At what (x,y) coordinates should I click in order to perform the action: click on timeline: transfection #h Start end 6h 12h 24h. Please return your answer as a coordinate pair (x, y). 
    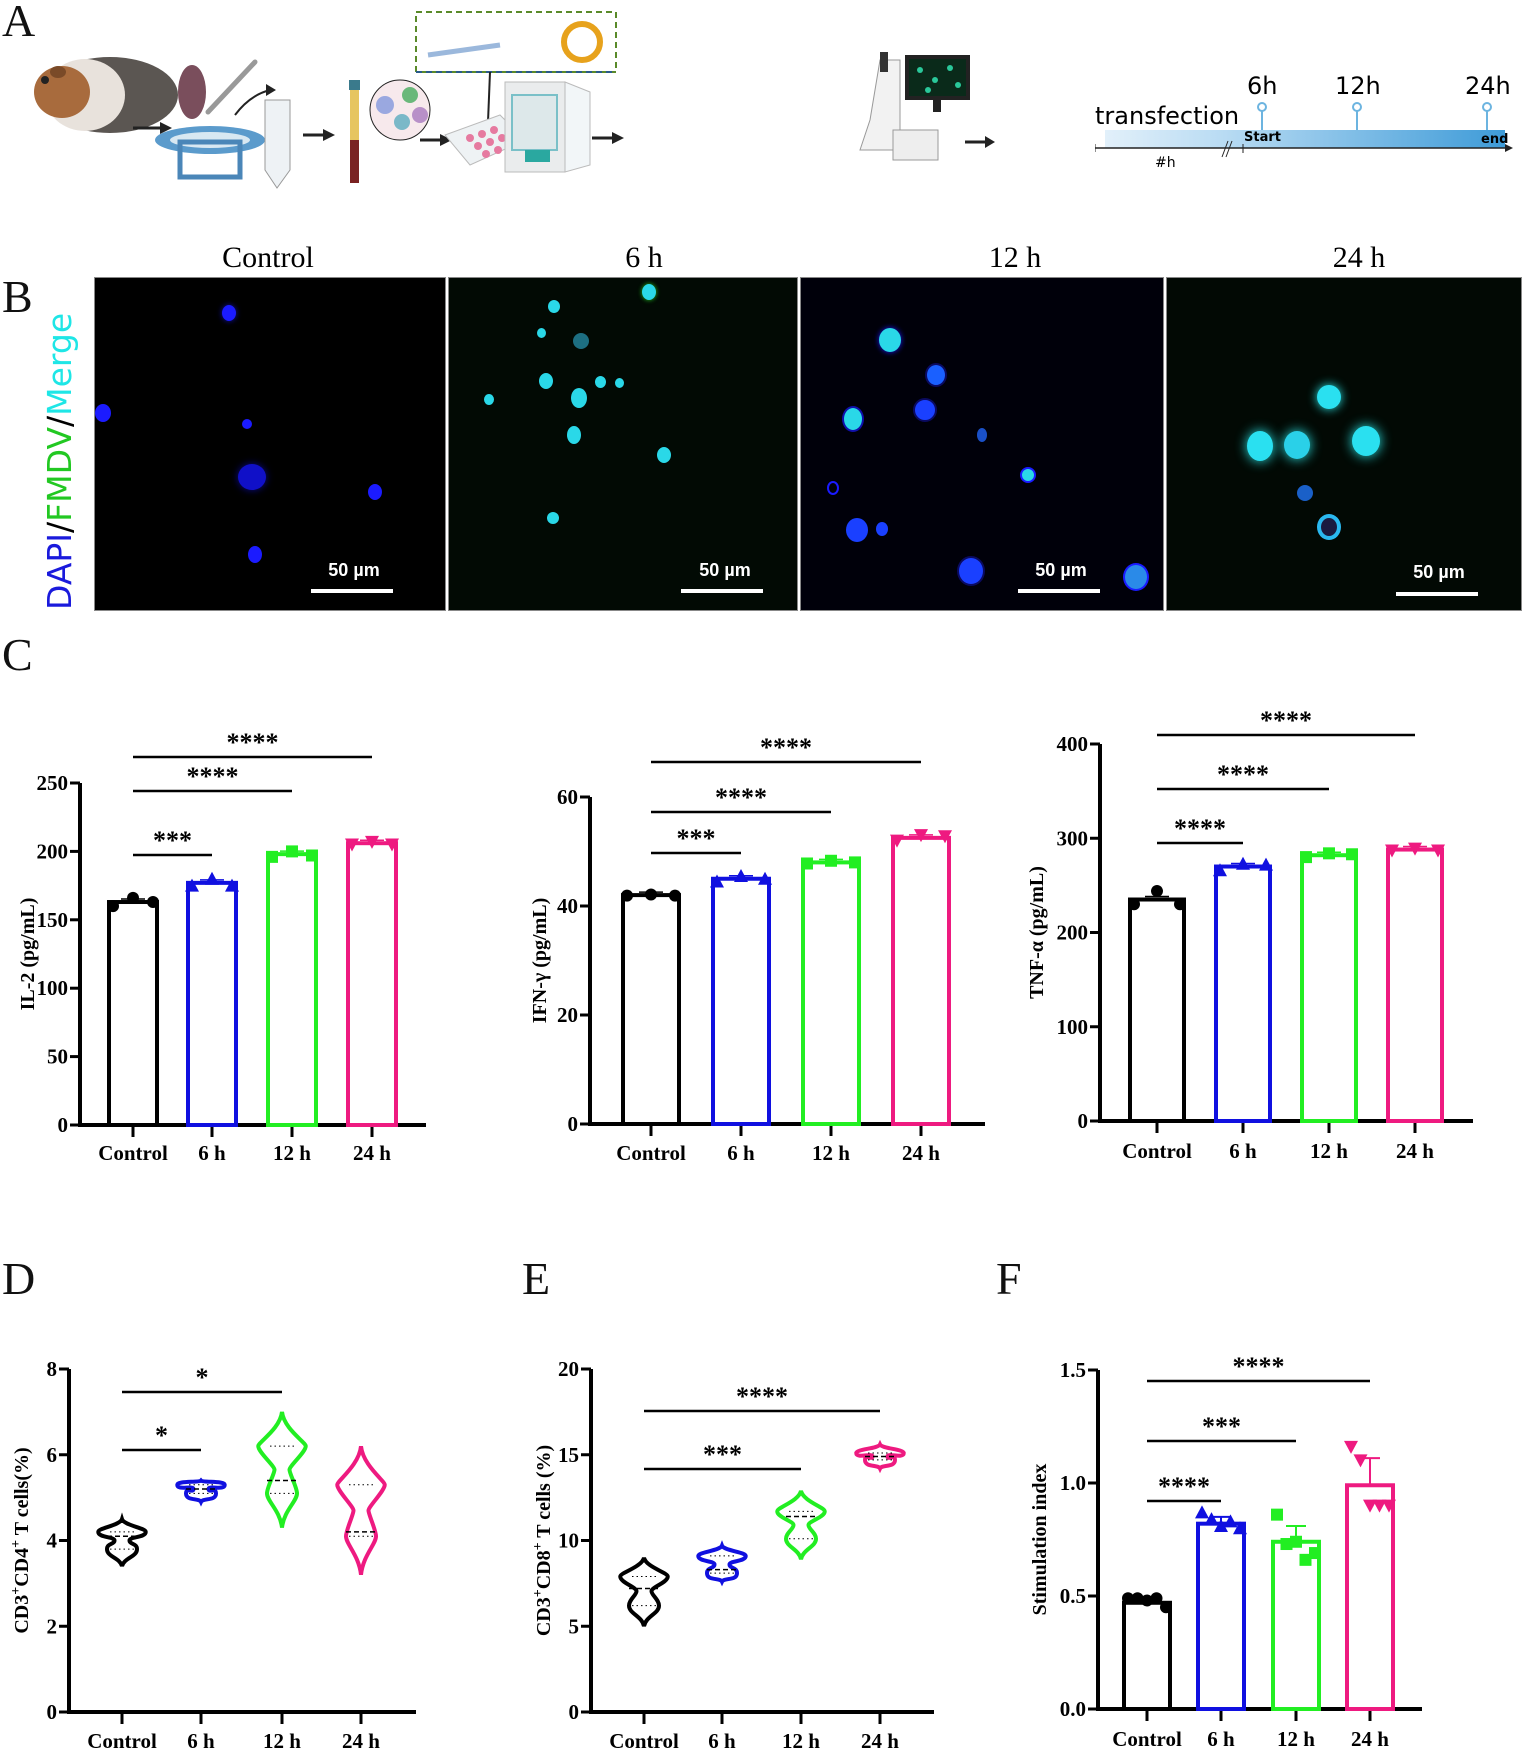
    Looking at the image, I should click on (1314, 120).